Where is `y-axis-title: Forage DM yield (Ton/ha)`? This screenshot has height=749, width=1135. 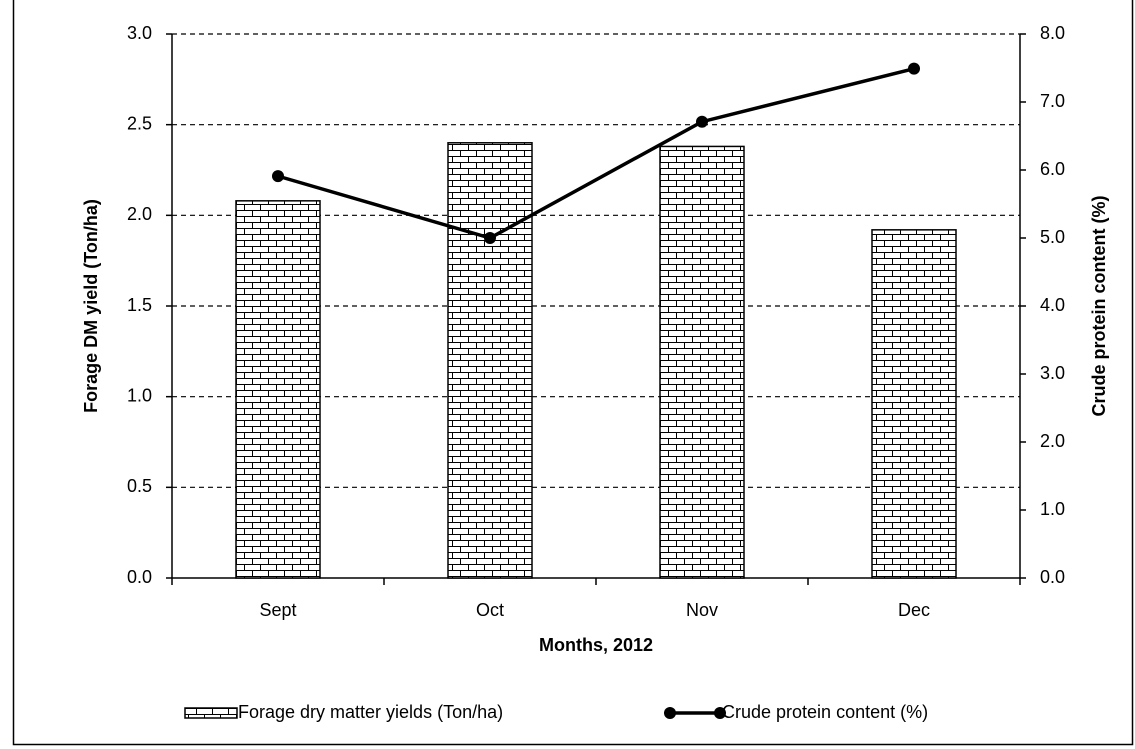 y-axis-title: Forage DM yield (Ton/ha) is located at coordinates (91, 306).